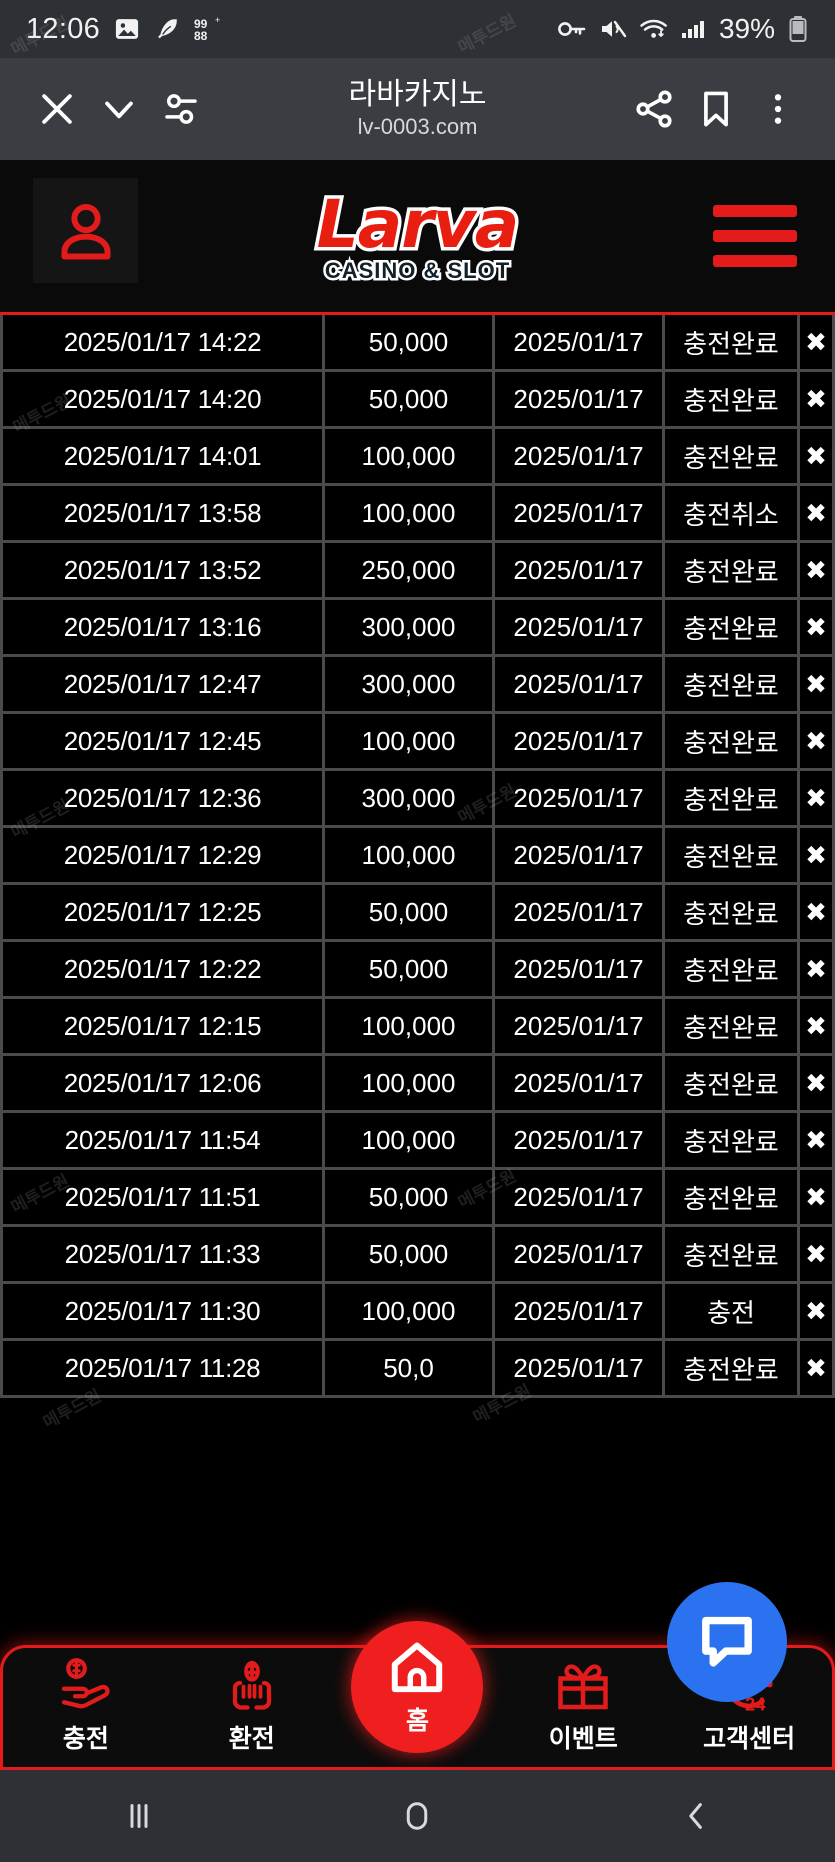 The height and width of the screenshot is (1862, 835). I want to click on close-tab-button, so click(57, 109).